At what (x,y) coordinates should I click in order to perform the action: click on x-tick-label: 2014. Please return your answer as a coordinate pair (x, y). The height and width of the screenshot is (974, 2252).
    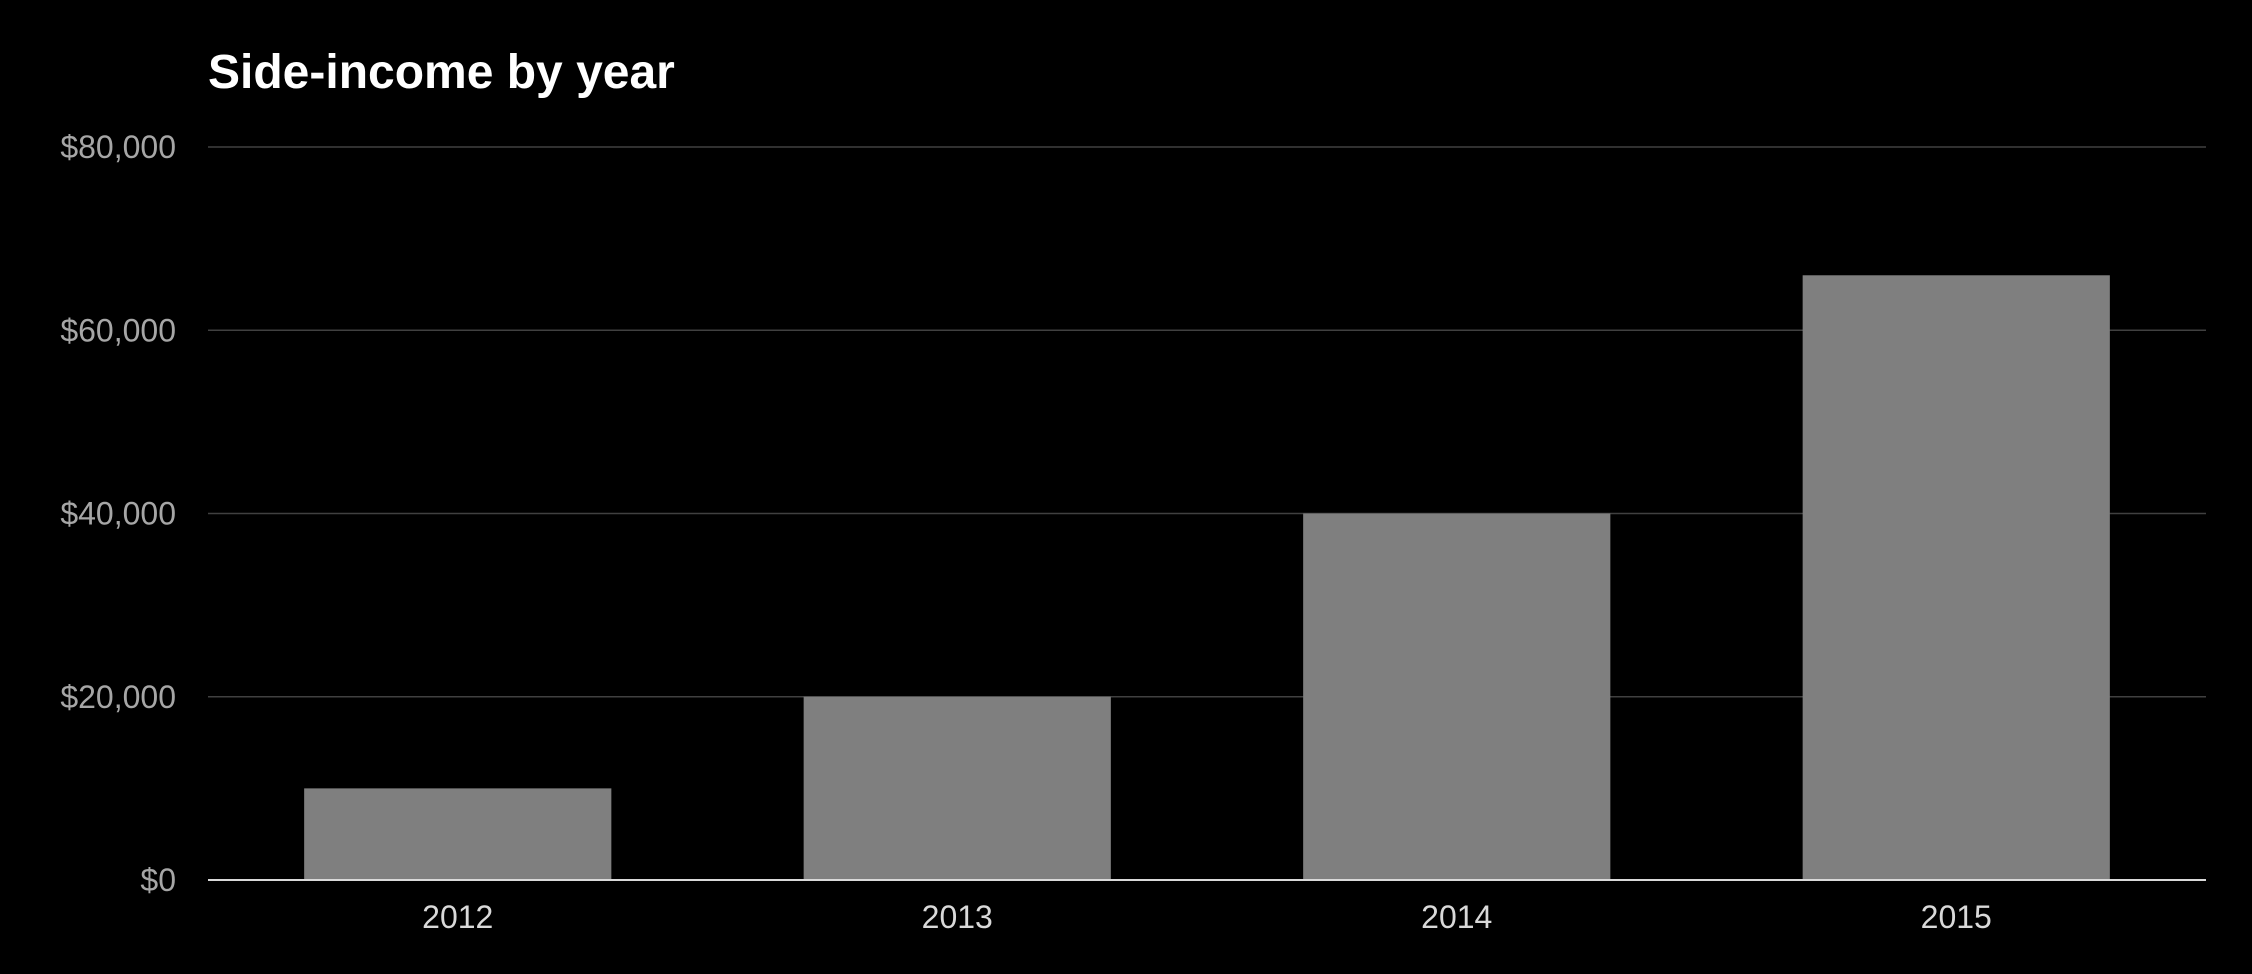
    Looking at the image, I should click on (1456, 917).